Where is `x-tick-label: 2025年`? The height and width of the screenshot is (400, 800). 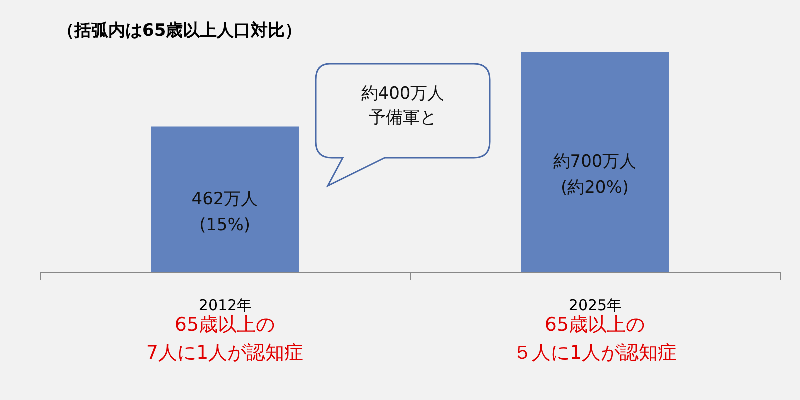 x-tick-label: 2025年 is located at coordinates (595, 305).